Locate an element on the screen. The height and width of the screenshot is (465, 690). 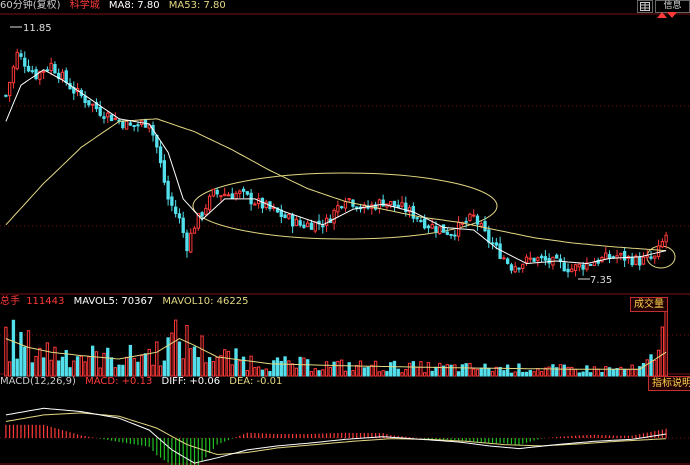
volume-bars is located at coordinates (336, 342).